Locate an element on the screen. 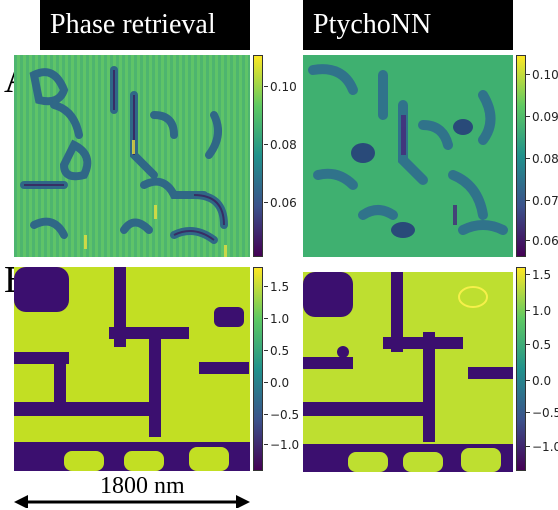 This screenshot has height=510, width=558. header-ptychonn: PtychoNN is located at coordinates (408, 25).